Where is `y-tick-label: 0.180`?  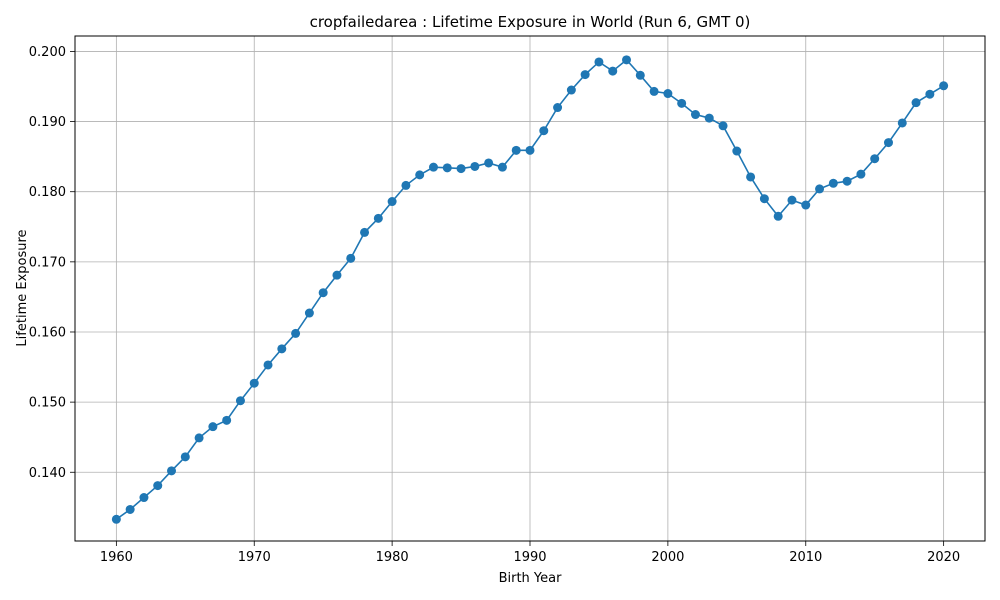 y-tick-label: 0.180 is located at coordinates (47, 192).